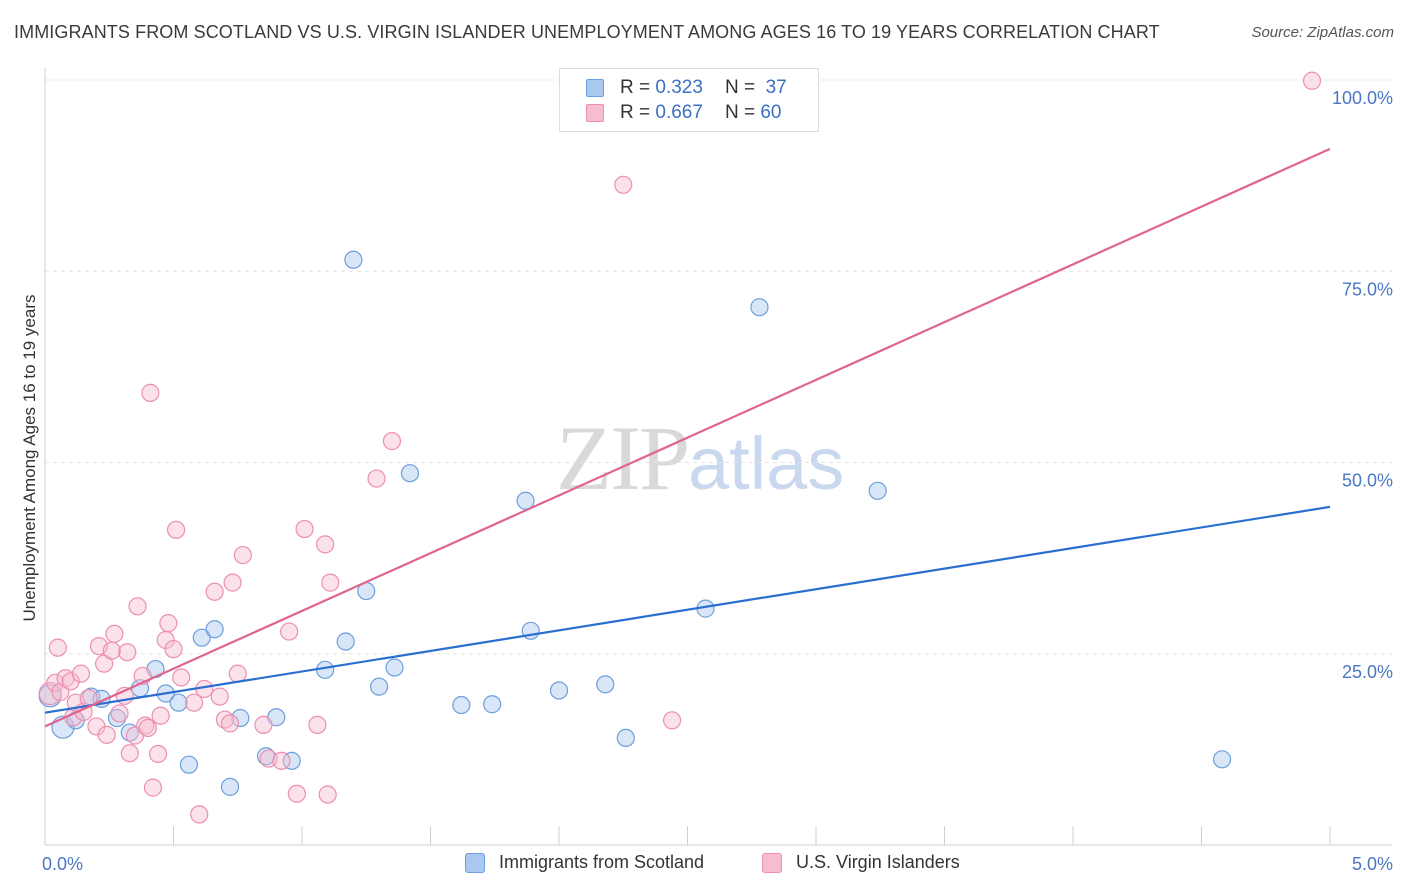  What do you see at coordinates (679, 112) in the screenshot?
I see `legend-r-value-virgin: 0.667` at bounding box center [679, 112].